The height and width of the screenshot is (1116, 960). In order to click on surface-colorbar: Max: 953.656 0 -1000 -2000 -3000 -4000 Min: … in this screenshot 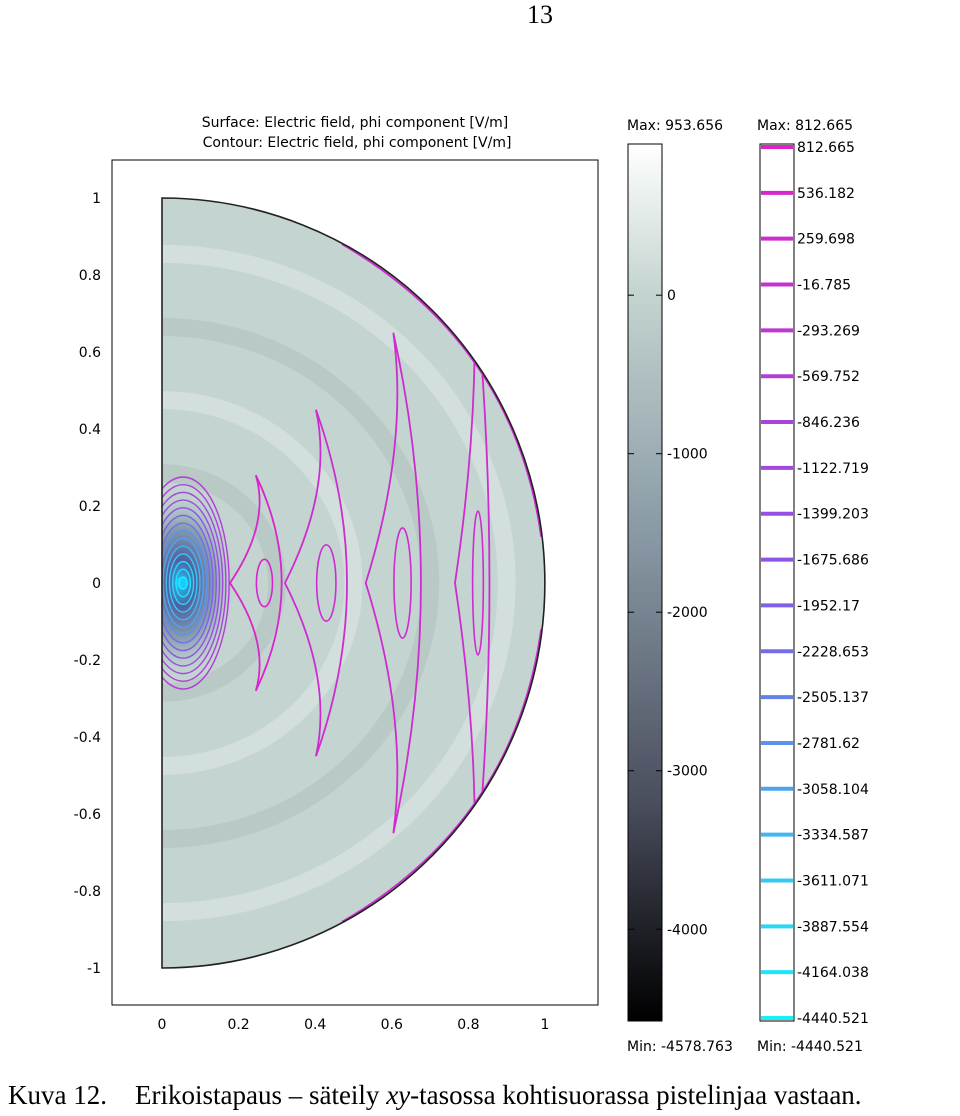, I will do `click(680, 586)`.